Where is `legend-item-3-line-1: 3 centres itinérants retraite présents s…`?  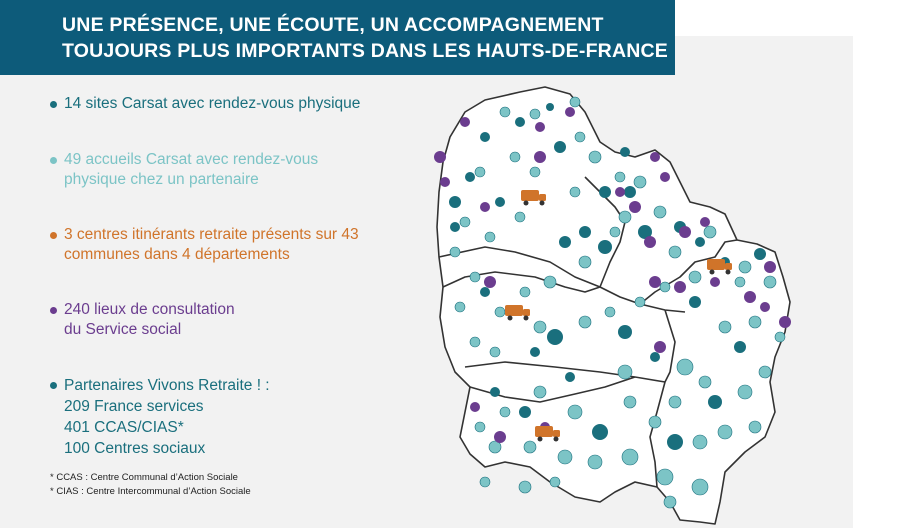 legend-item-3-line-1: 3 centres itinérants retraite présents s… is located at coordinates (211, 234).